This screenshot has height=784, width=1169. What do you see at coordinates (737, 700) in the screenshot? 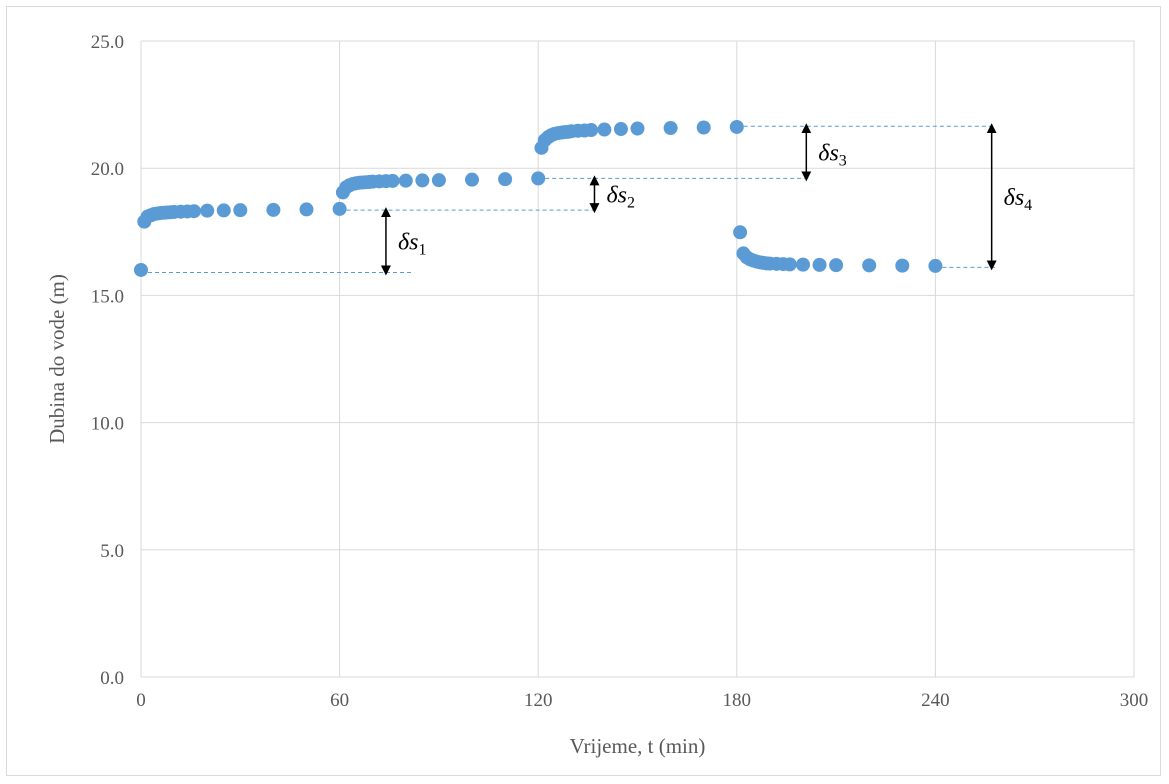
I see `x-tick-label: 180` at bounding box center [737, 700].